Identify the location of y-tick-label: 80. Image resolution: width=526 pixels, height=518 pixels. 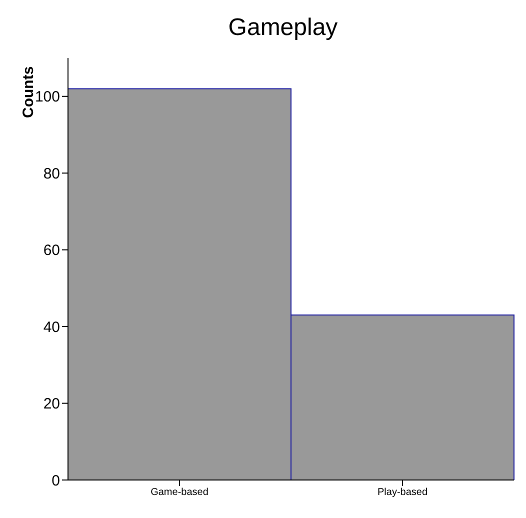
(51, 173).